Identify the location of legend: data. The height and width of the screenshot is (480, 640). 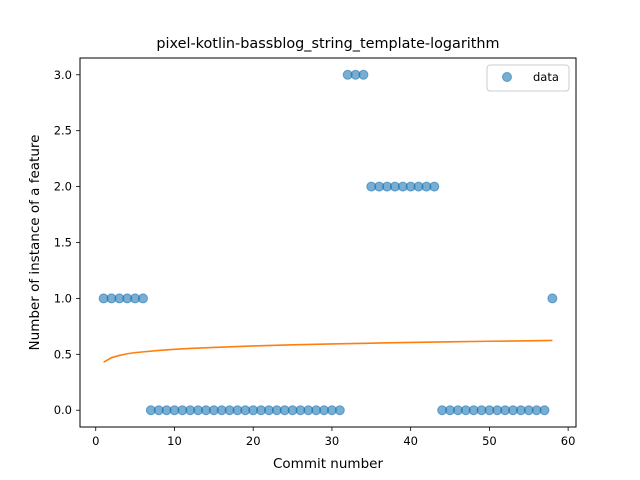
(528, 78).